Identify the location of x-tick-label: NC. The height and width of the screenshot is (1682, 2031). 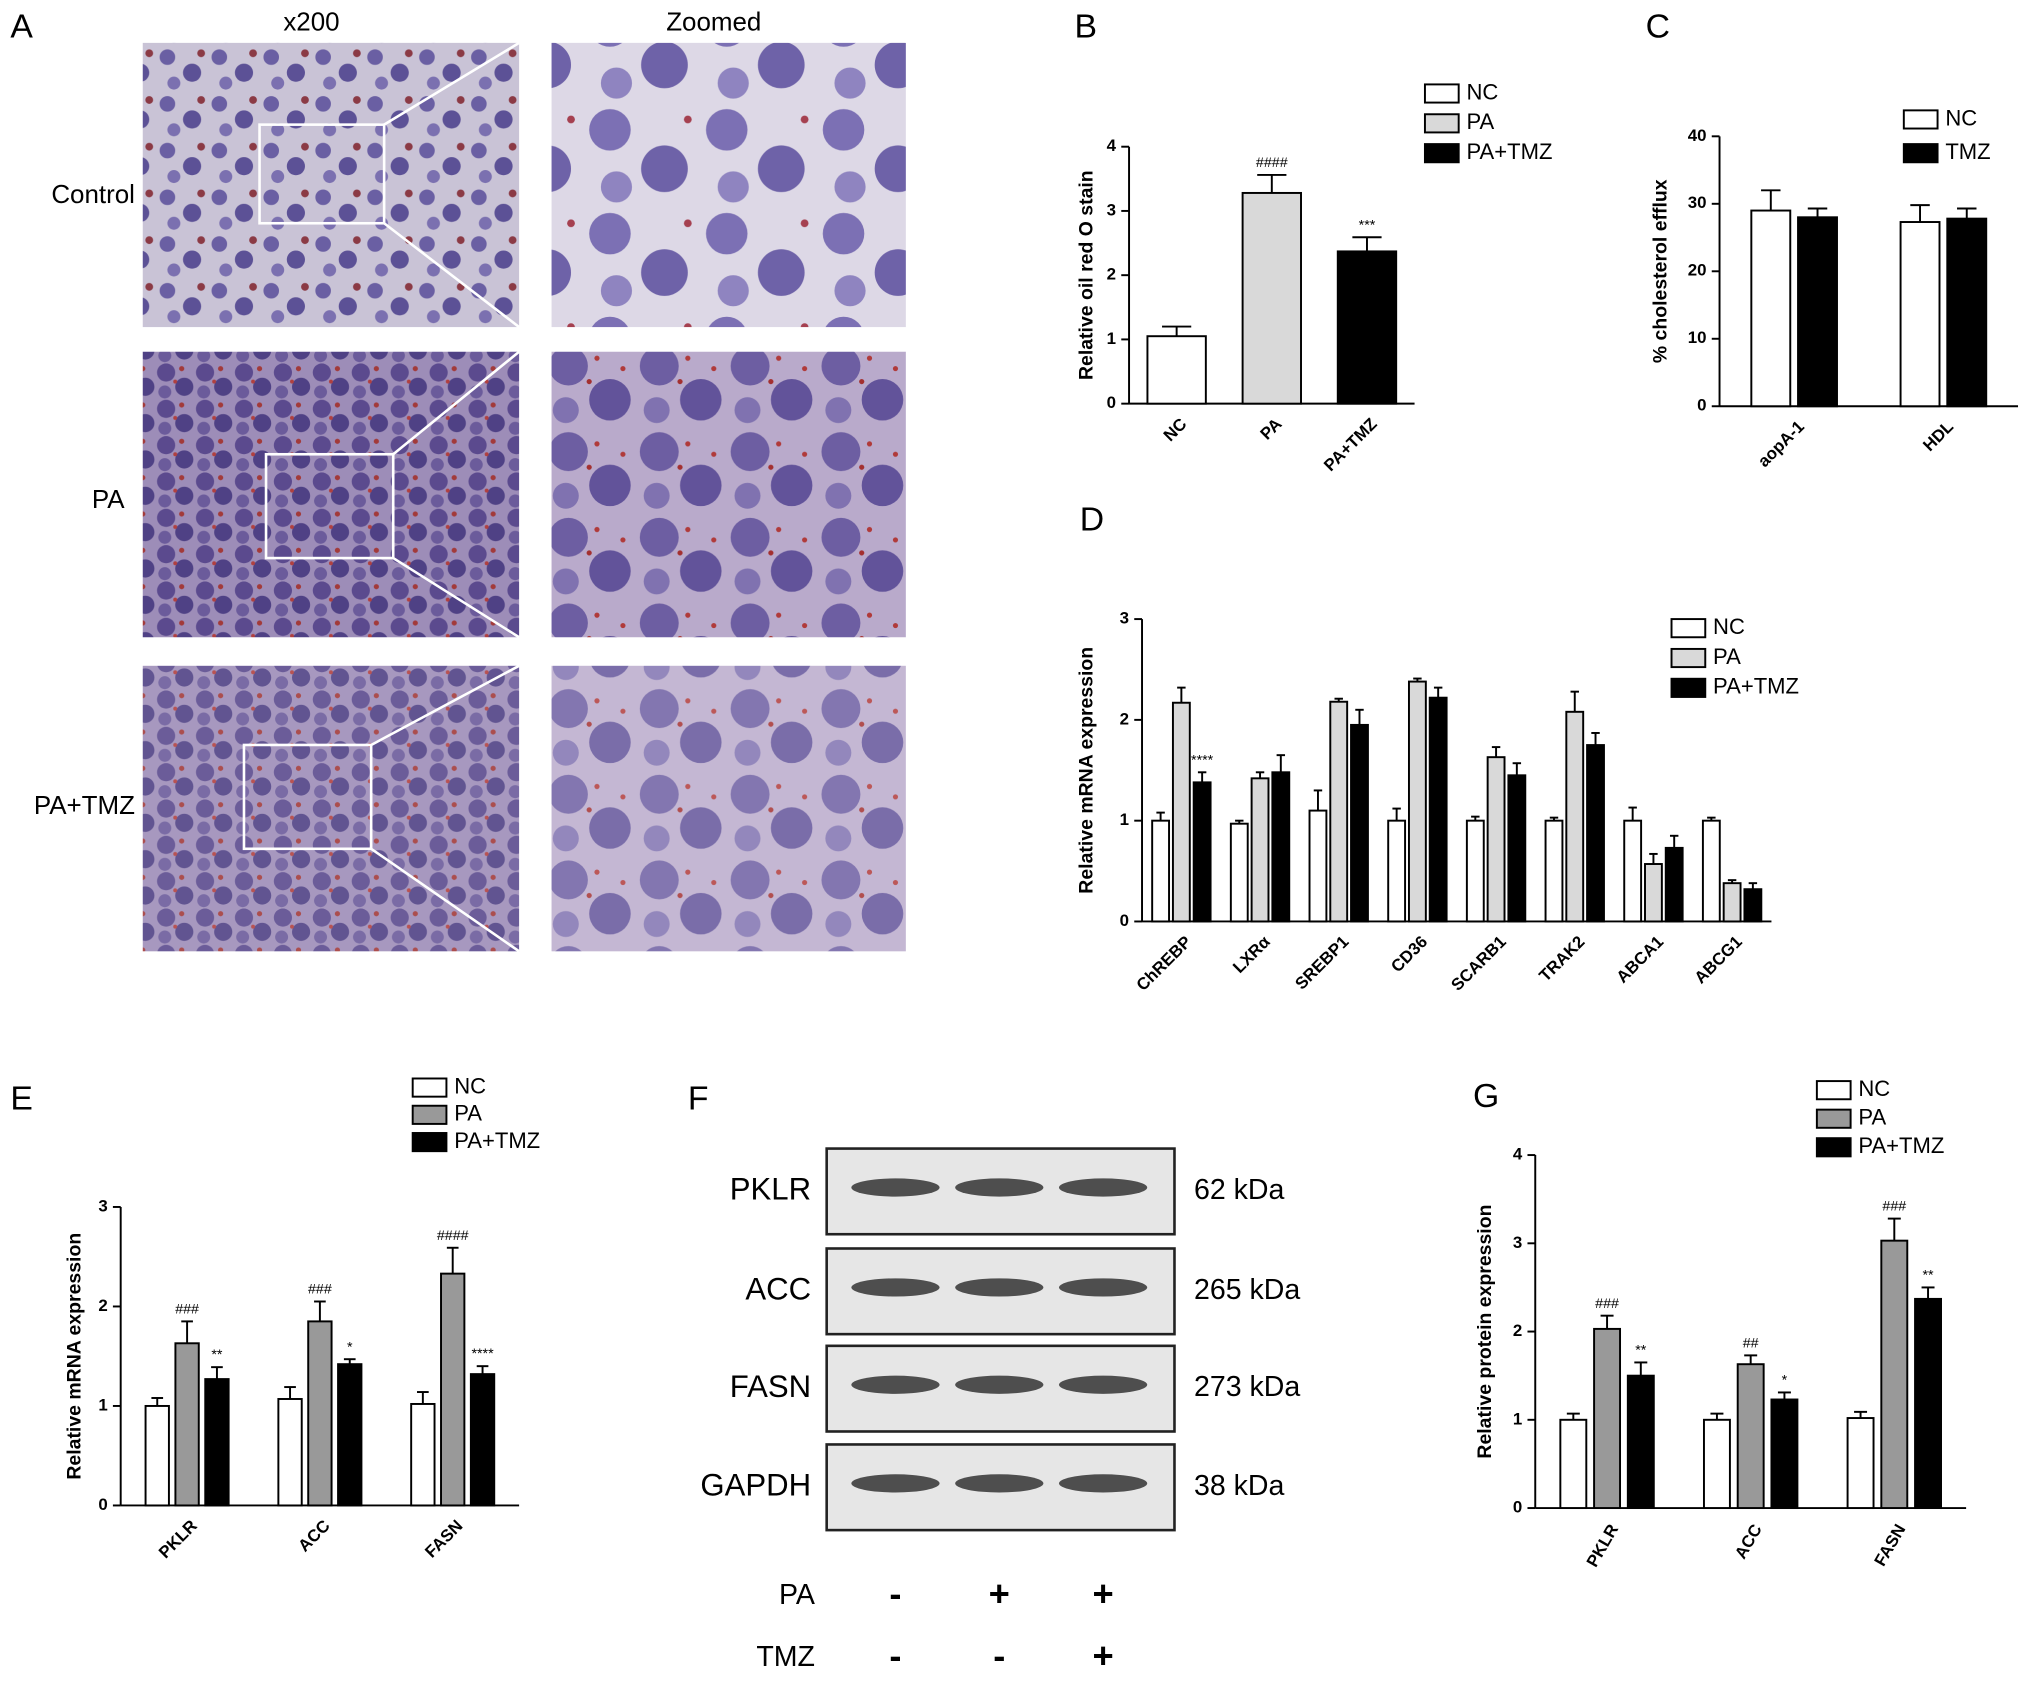
(1175, 429).